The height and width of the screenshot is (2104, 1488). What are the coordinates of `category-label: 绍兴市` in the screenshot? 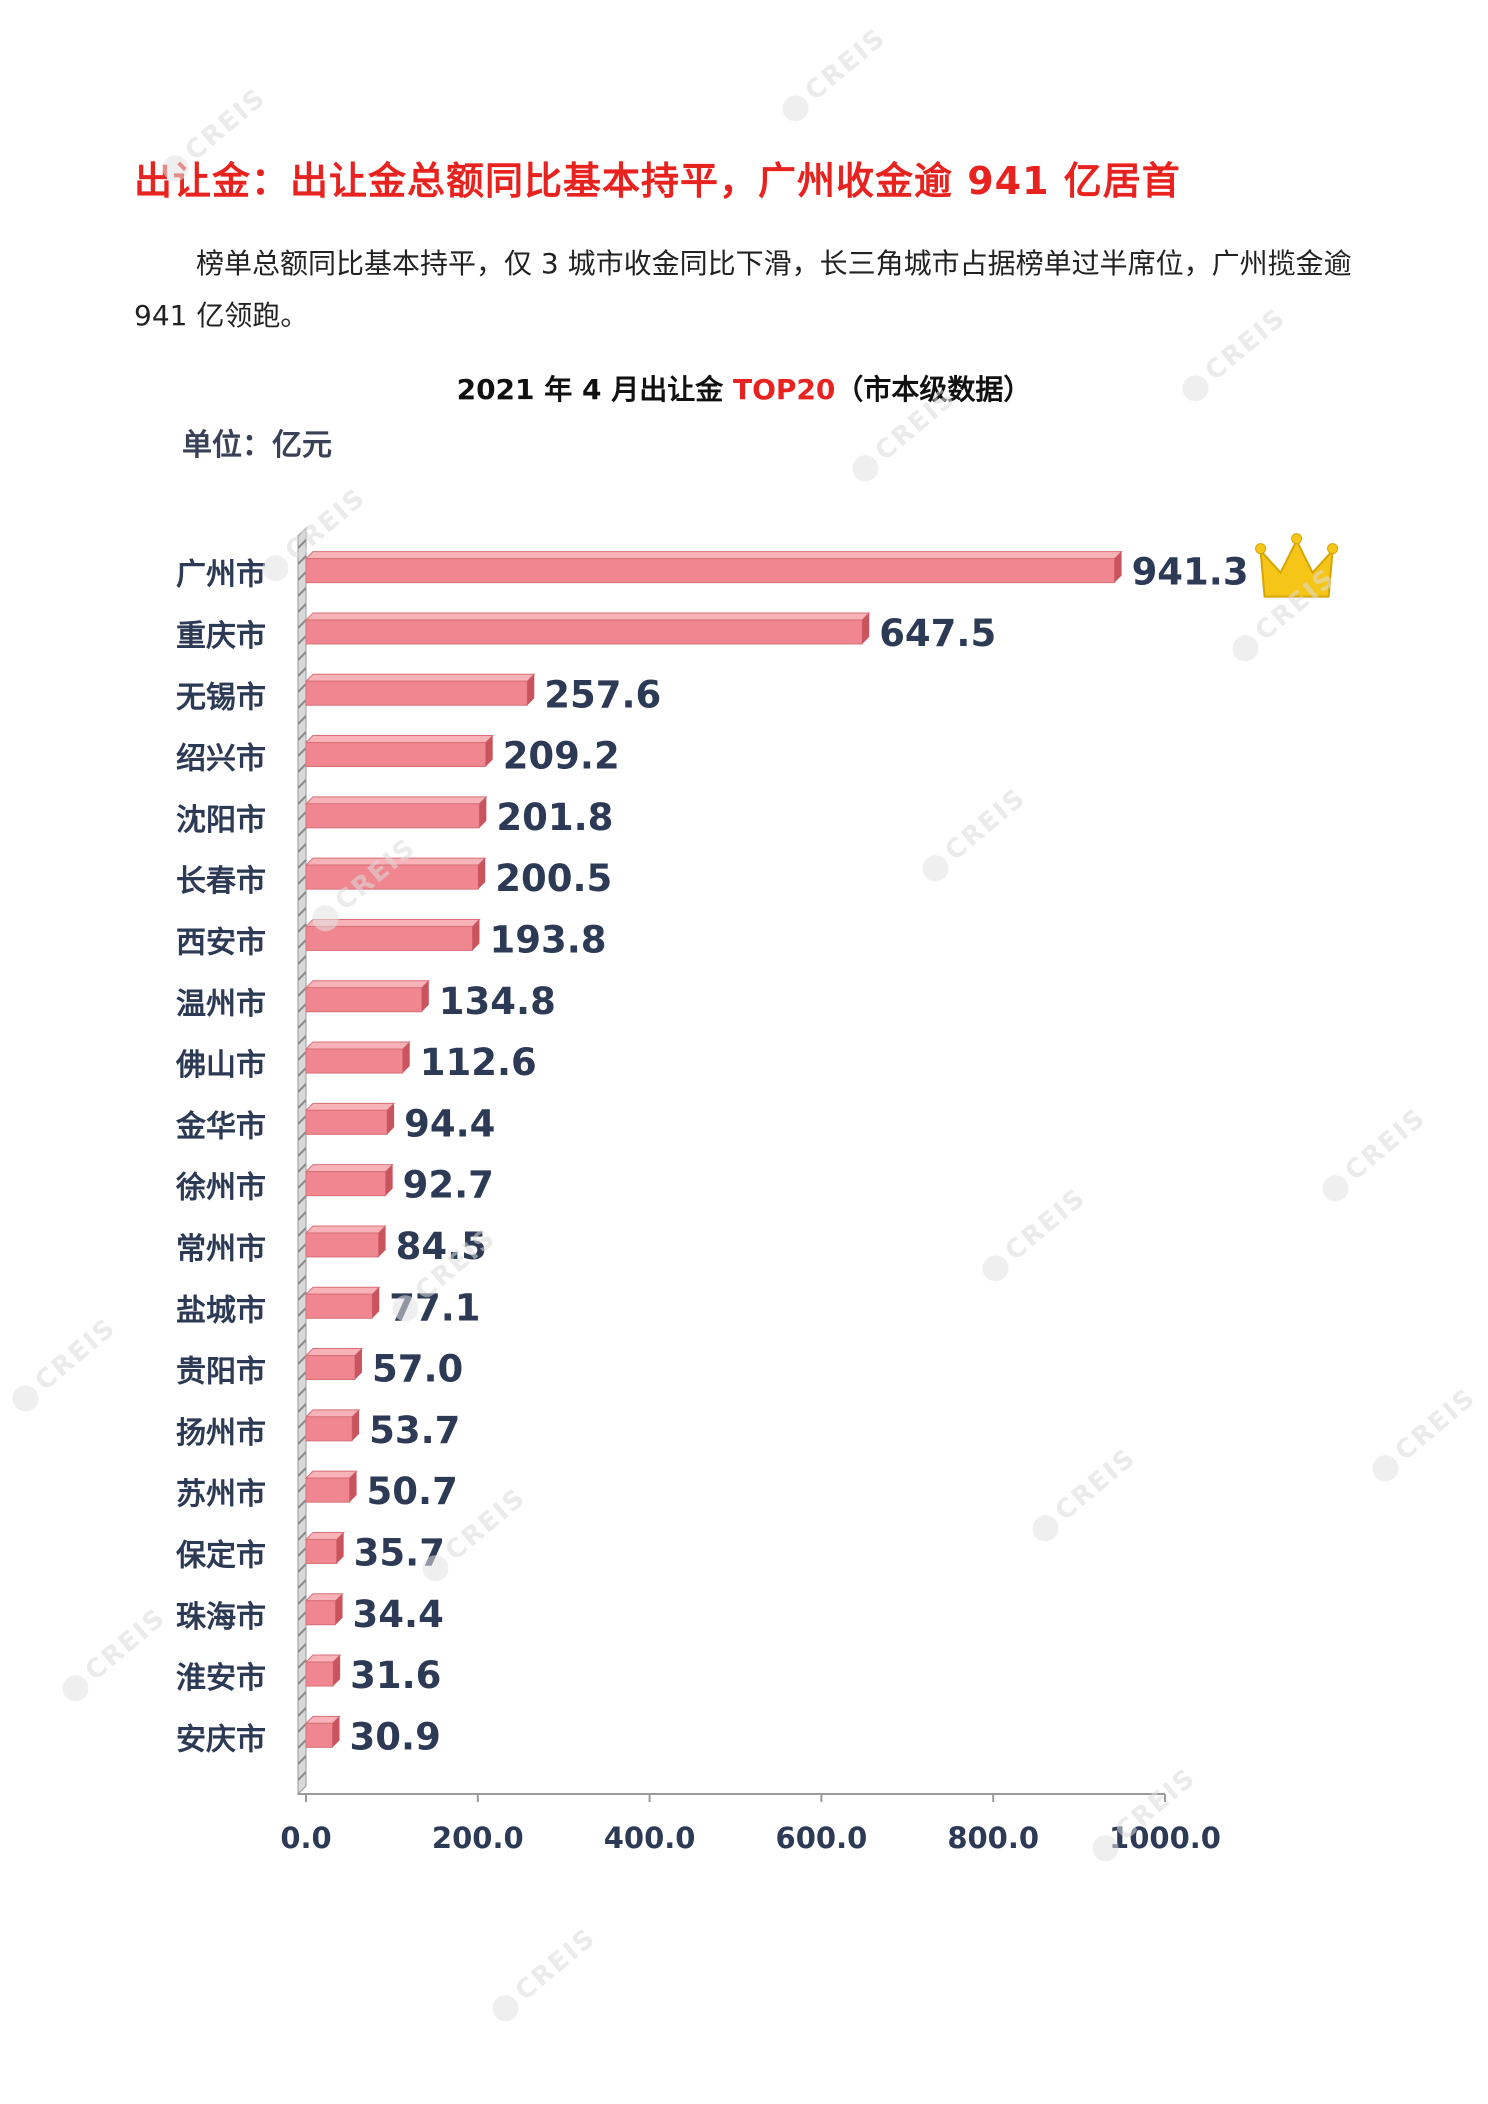 It's located at (221, 759).